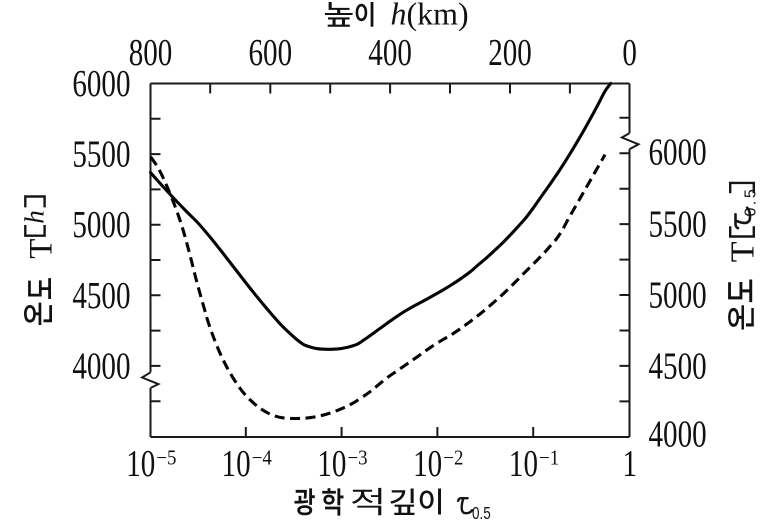  Describe the element at coordinates (358, 458) in the screenshot. I see `svg-text: −3` at that location.